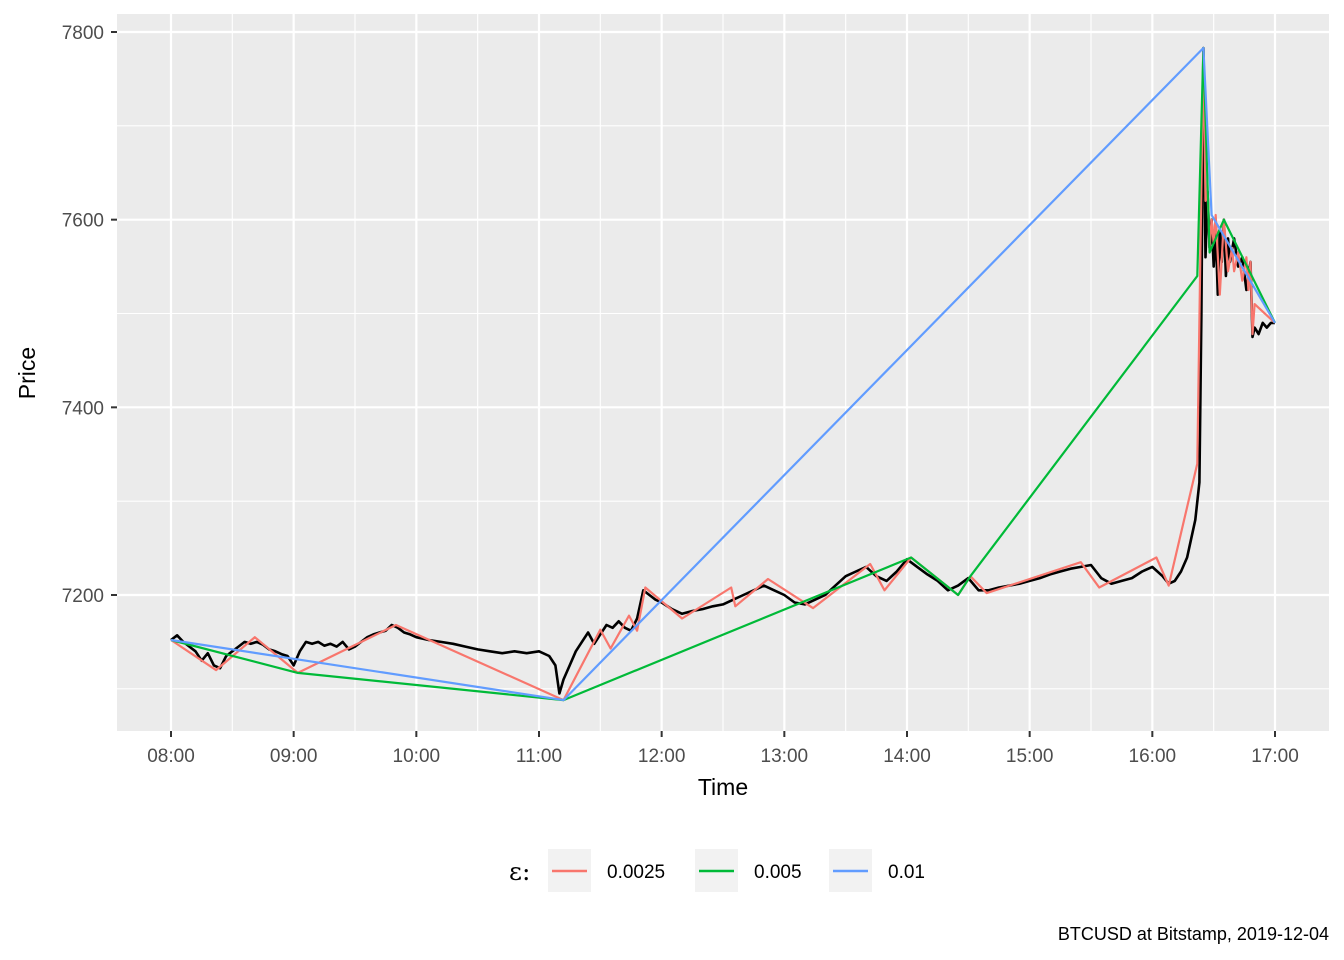  What do you see at coordinates (294, 756) in the screenshot?
I see `x-tick-label: 09:00` at bounding box center [294, 756].